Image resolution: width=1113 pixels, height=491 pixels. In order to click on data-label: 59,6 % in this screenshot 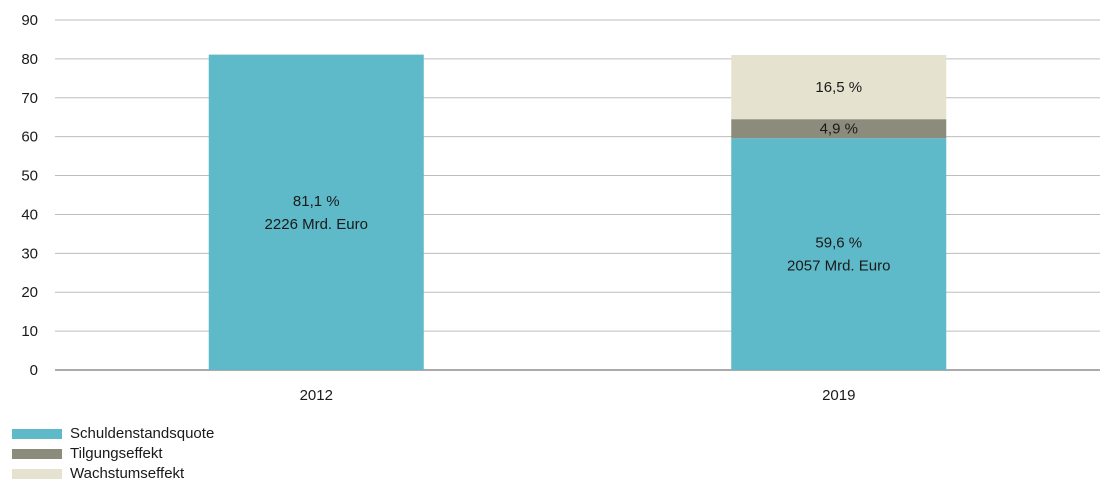, I will do `click(838, 243)`.